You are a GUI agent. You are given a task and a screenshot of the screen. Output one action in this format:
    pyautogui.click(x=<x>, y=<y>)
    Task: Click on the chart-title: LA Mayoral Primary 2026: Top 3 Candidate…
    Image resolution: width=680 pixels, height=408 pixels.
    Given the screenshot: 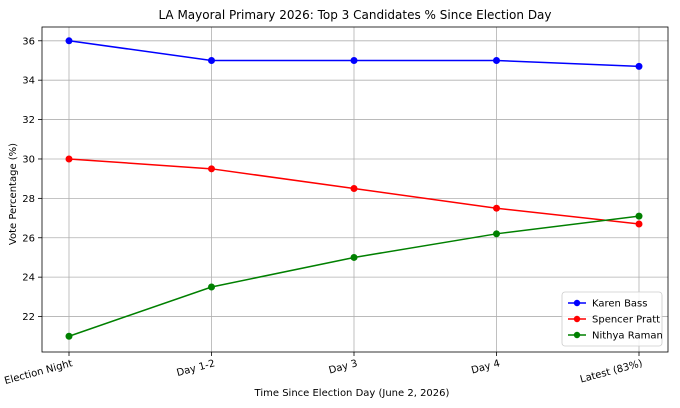 What is the action you would take?
    pyautogui.click(x=354, y=15)
    